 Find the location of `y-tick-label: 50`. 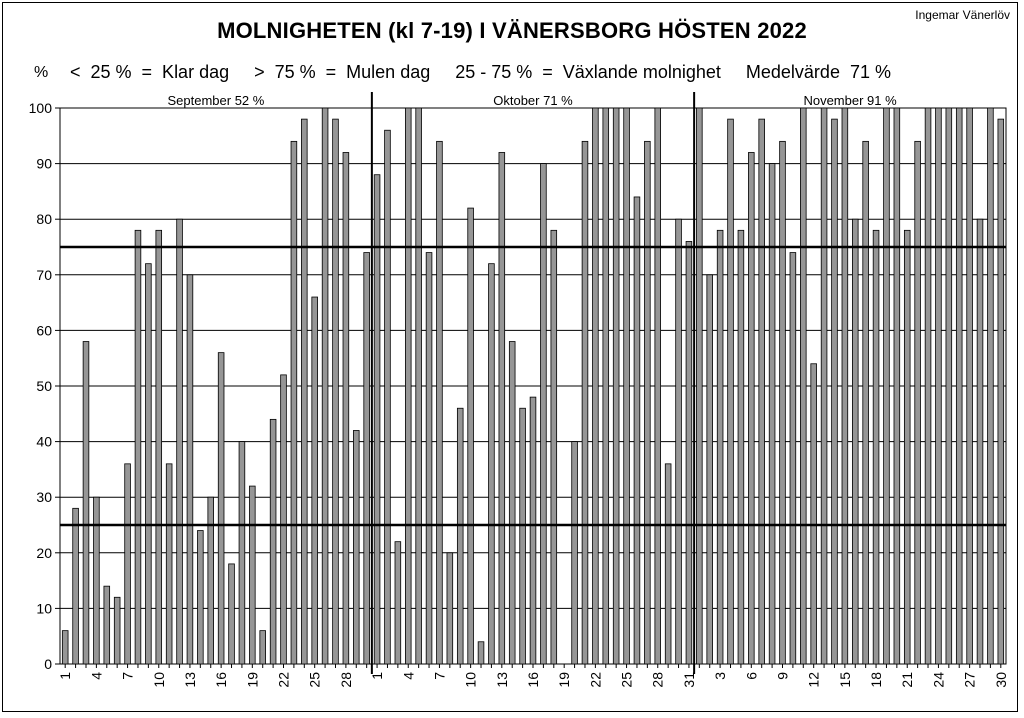

y-tick-label: 50 is located at coordinates (44, 386).